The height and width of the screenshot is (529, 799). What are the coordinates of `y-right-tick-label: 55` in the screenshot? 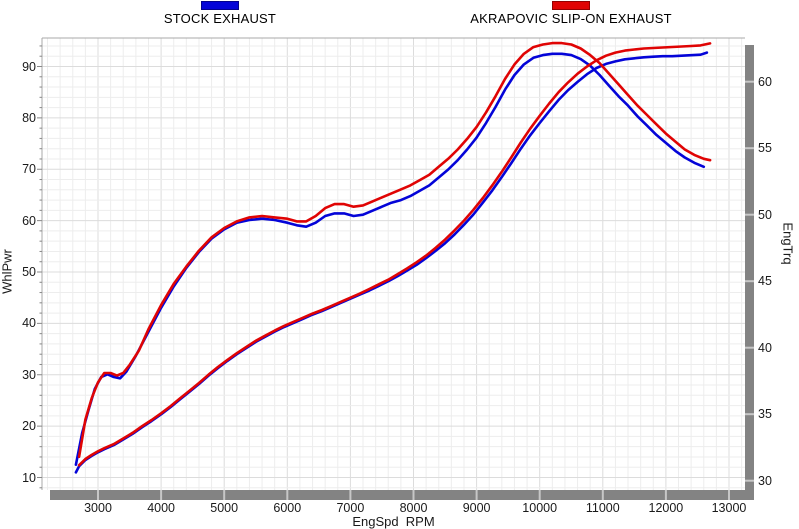 It's located at (765, 148).